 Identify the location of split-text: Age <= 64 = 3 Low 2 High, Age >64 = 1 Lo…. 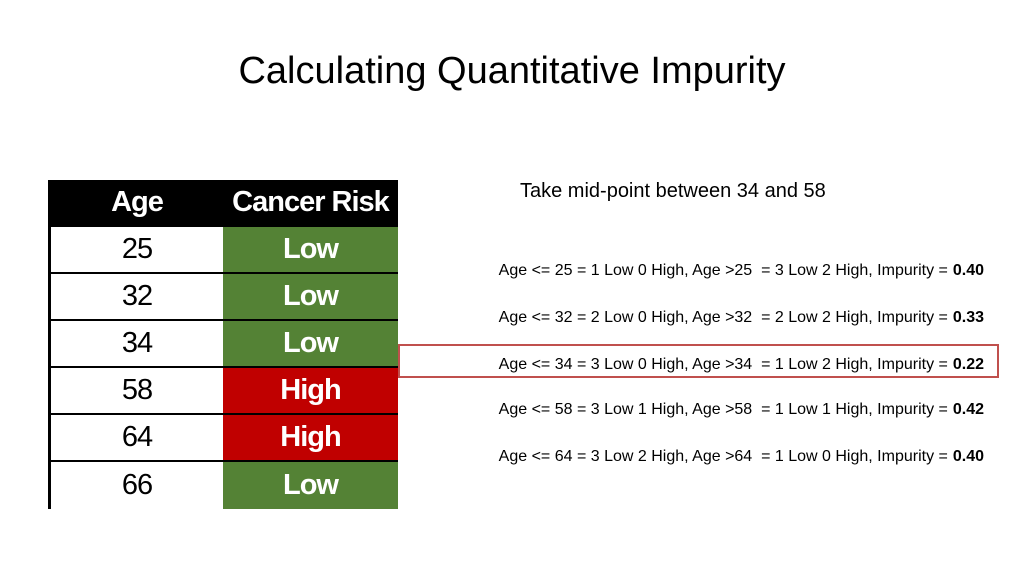
(723, 456).